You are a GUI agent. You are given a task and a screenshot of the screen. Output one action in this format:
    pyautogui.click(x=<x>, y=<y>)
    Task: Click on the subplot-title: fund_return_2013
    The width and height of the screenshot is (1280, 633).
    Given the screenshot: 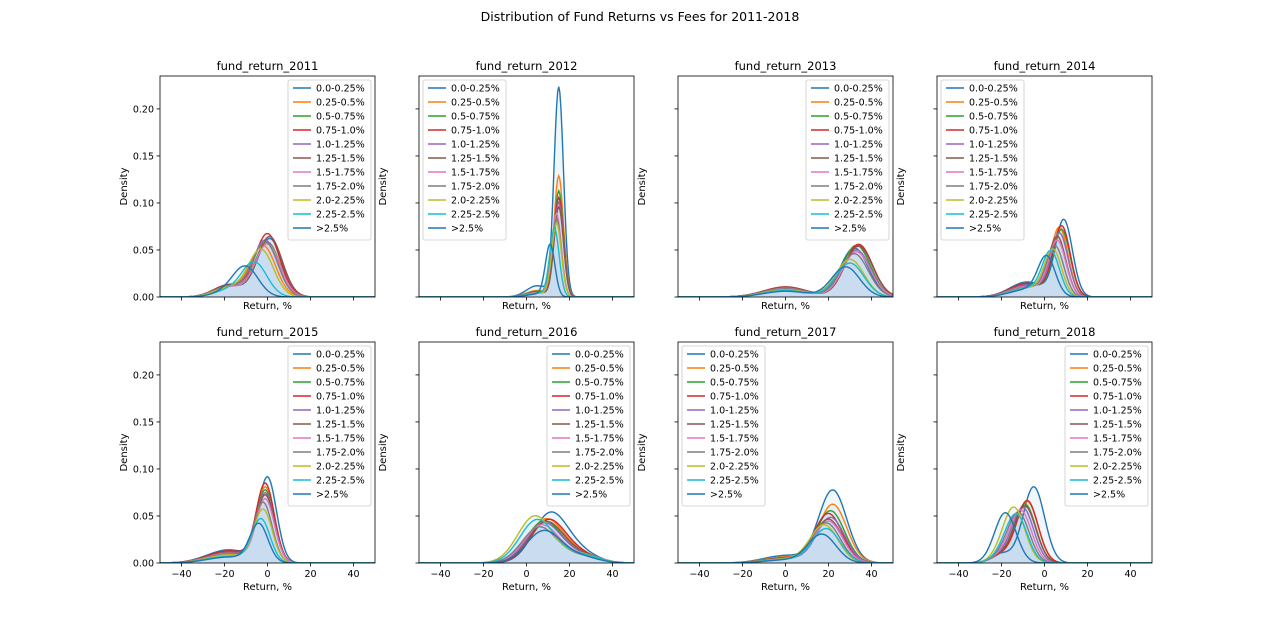 What is the action you would take?
    pyautogui.click(x=786, y=66)
    